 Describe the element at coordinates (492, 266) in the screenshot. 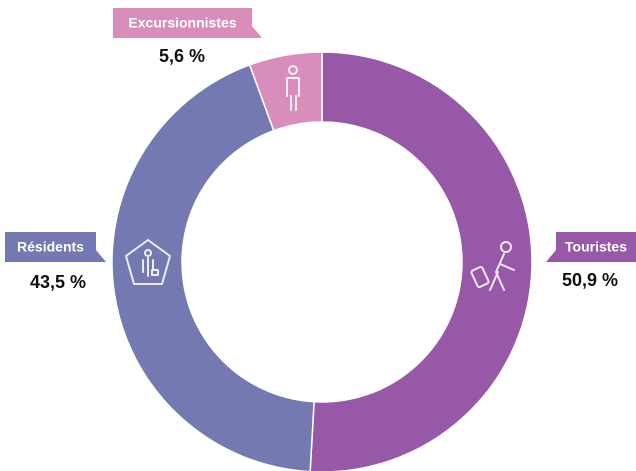

I see `icon-tourist` at that location.